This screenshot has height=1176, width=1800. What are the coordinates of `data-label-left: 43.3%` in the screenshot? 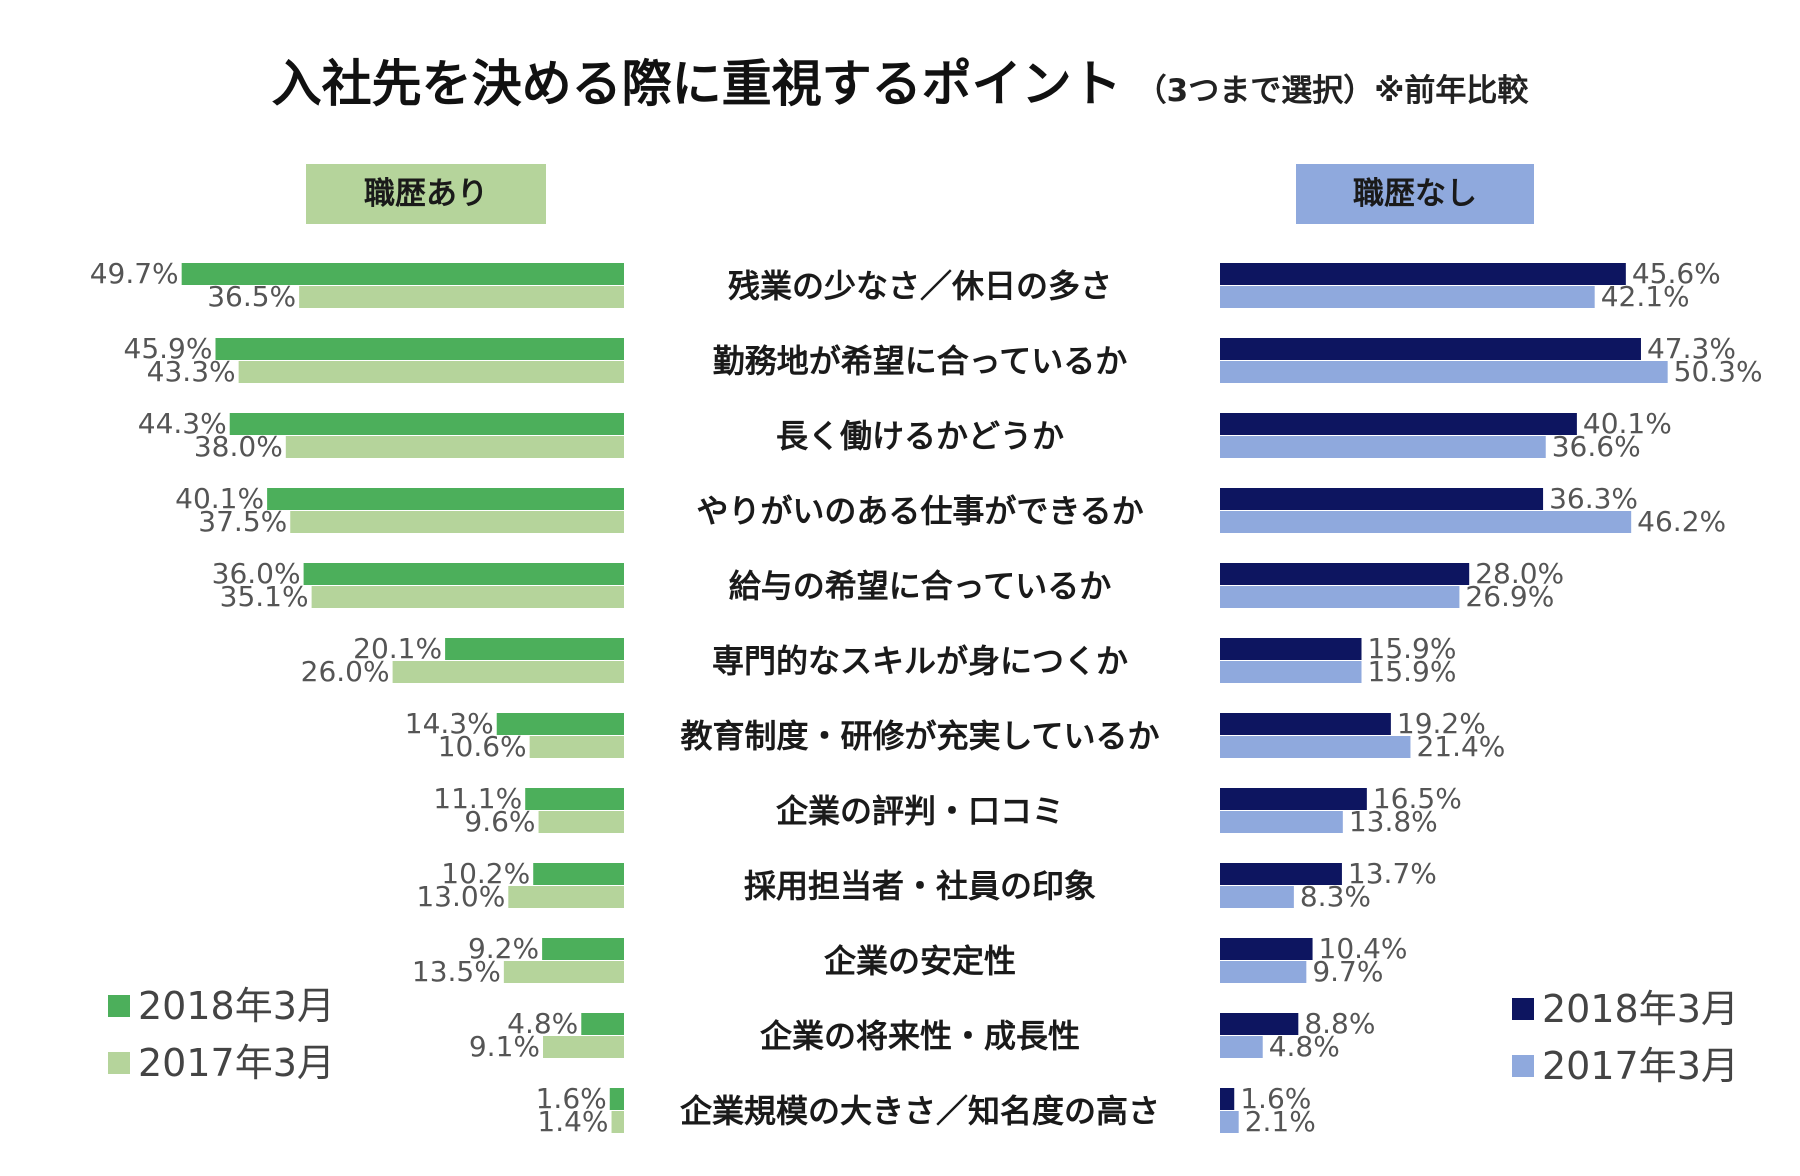 It's located at (191, 371).